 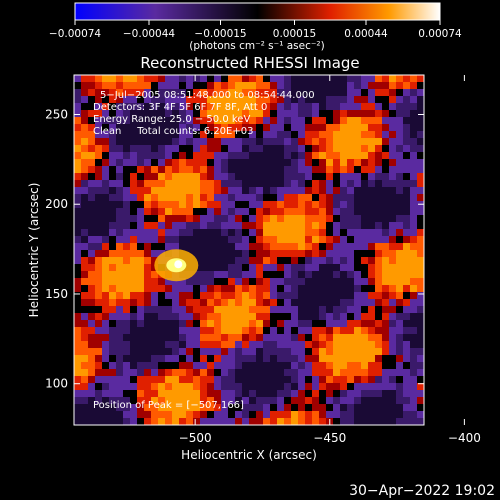 What do you see at coordinates (422, 491) in the screenshot?
I see `timestamp: 30−Apr−2022 19:02` at bounding box center [422, 491].